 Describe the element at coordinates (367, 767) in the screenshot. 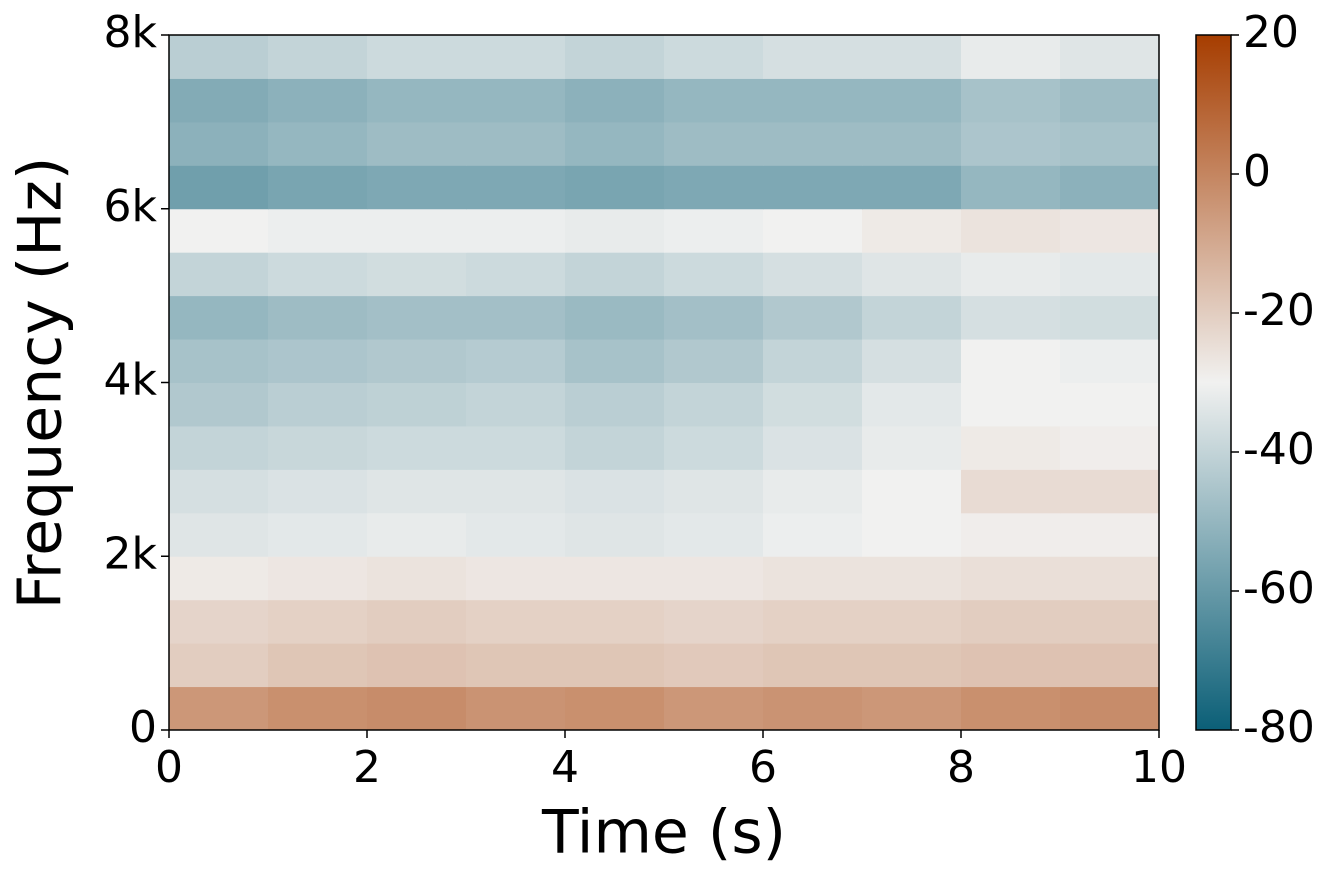

I see `x-tick-label: 2` at that location.